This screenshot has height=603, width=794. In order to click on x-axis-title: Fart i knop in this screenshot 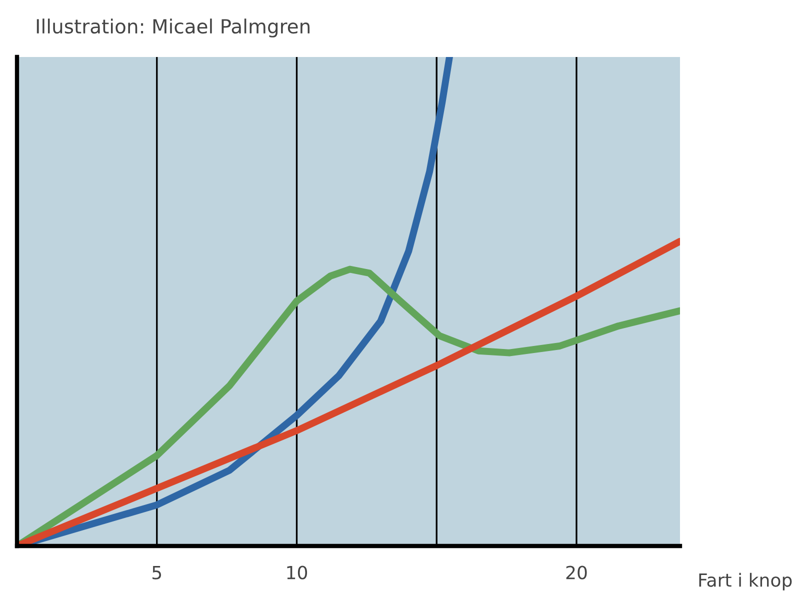, I will do `click(745, 581)`.